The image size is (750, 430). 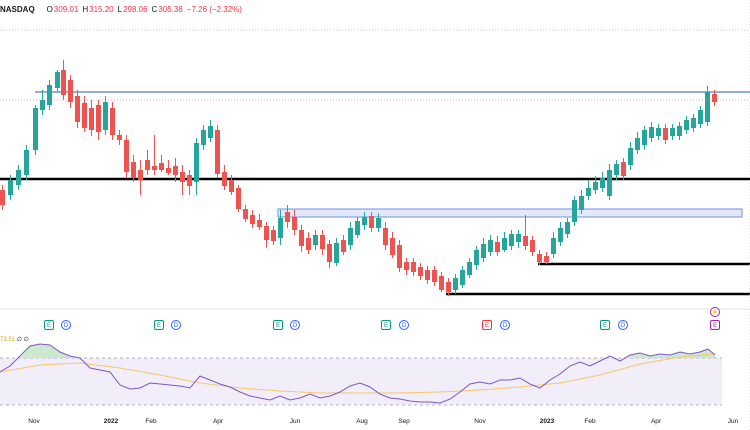 What do you see at coordinates (218, 421) in the screenshot?
I see `time-axis-label: Apr` at bounding box center [218, 421].